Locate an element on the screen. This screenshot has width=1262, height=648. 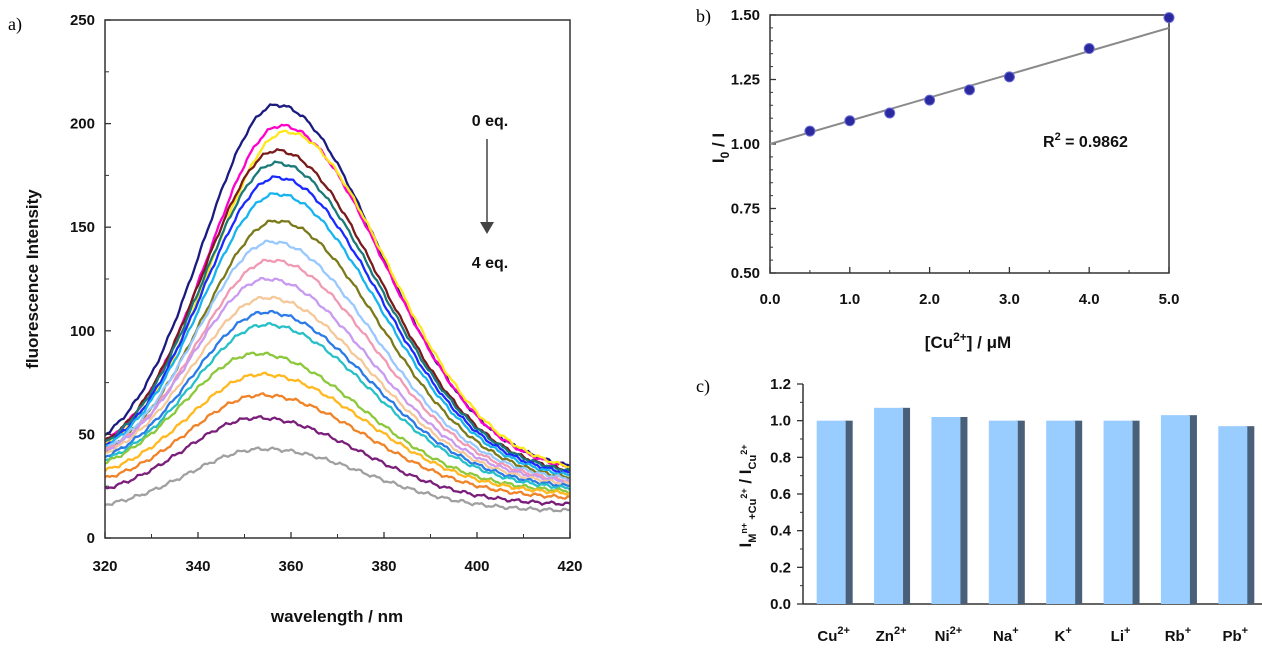
y-tick-label: 1.2 is located at coordinates (780, 384).